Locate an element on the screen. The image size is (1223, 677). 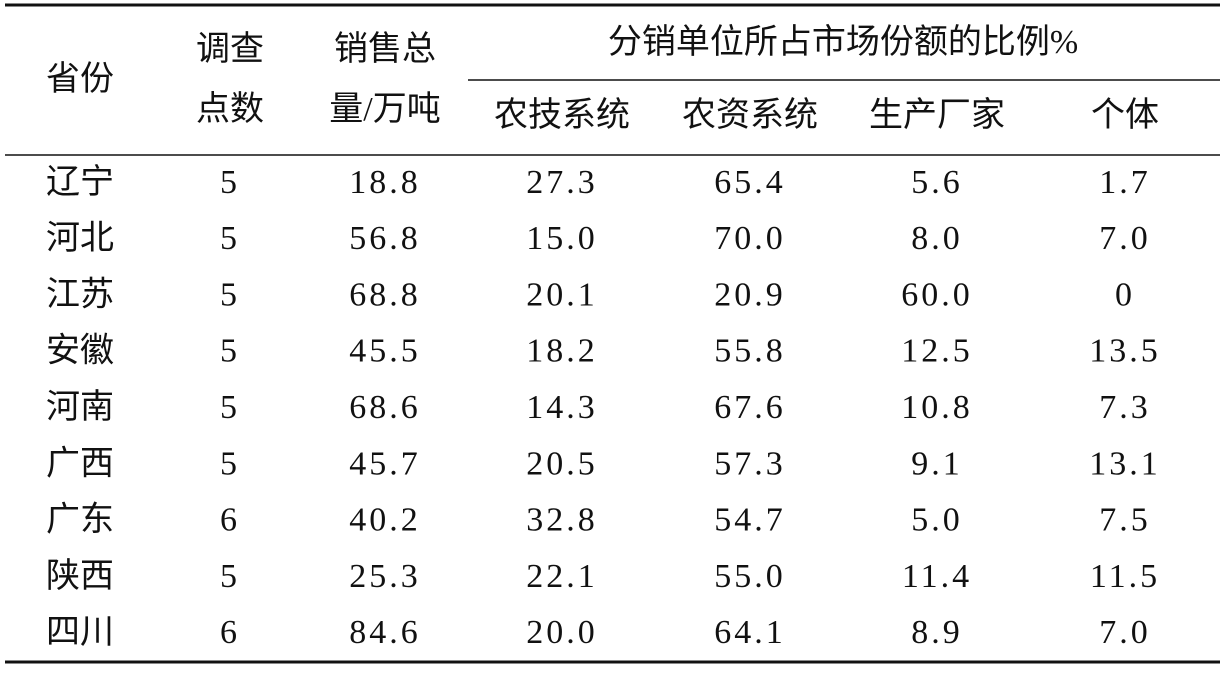
cell: 27.3 is located at coordinates (562, 182).